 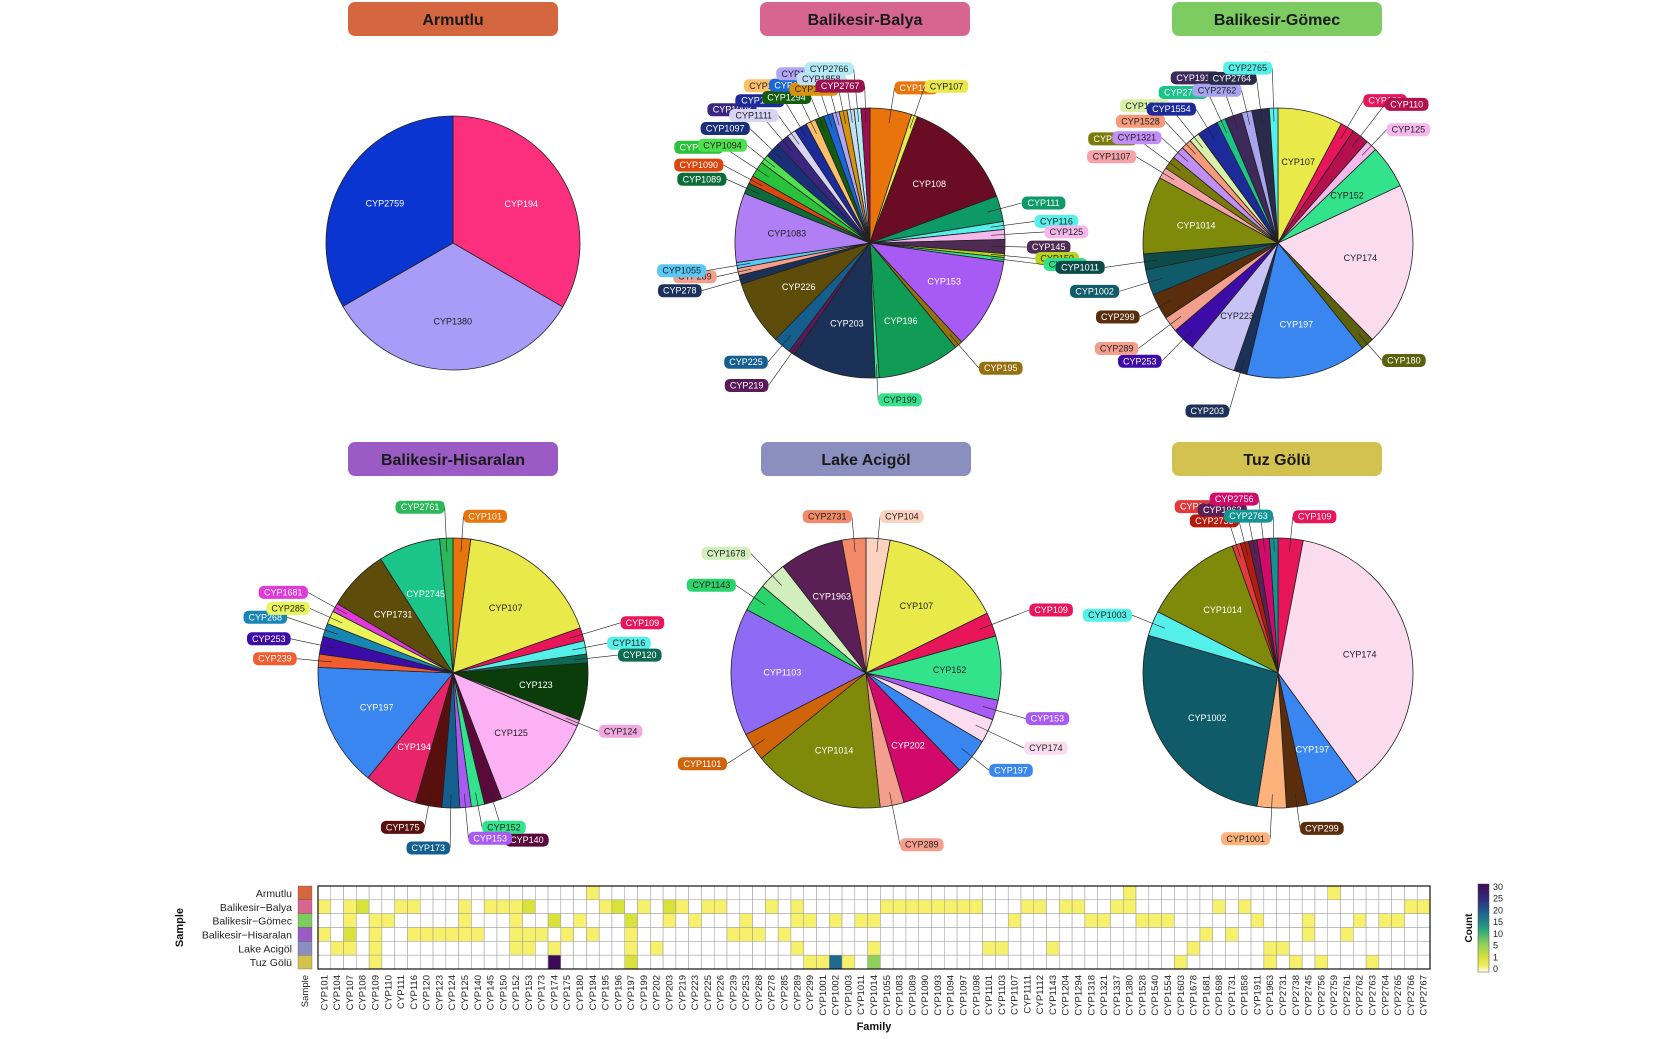 What do you see at coordinates (1297, 325) in the screenshot?
I see `slice-label: CYP197` at bounding box center [1297, 325].